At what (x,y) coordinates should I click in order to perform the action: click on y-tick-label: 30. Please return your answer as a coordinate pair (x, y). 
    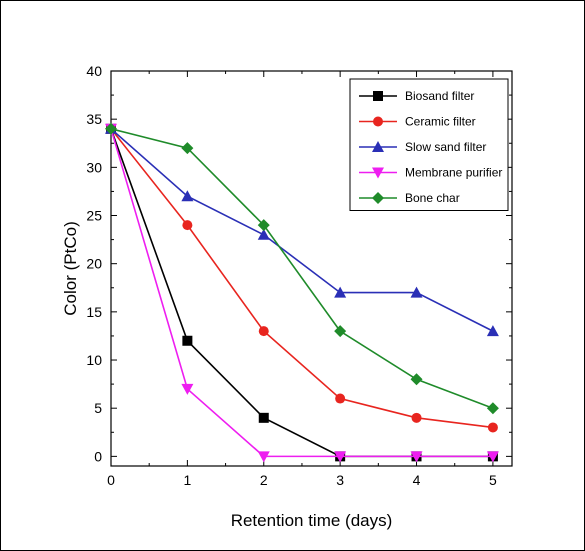
    Looking at the image, I should click on (94, 167).